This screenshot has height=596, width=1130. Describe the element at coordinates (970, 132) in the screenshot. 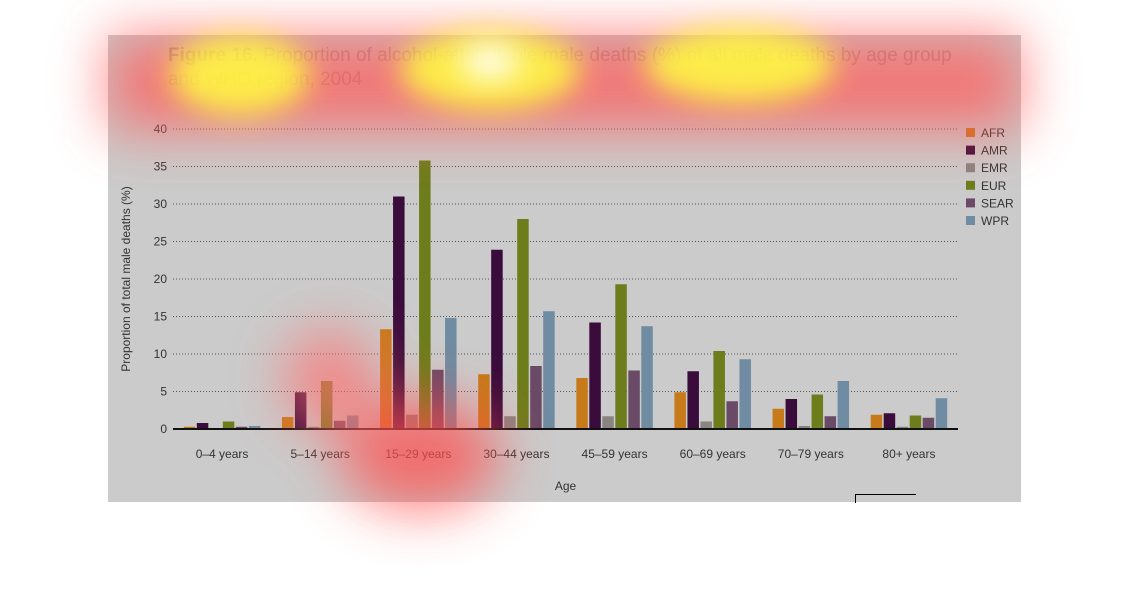

I see `legend-swatch-afr` at that location.